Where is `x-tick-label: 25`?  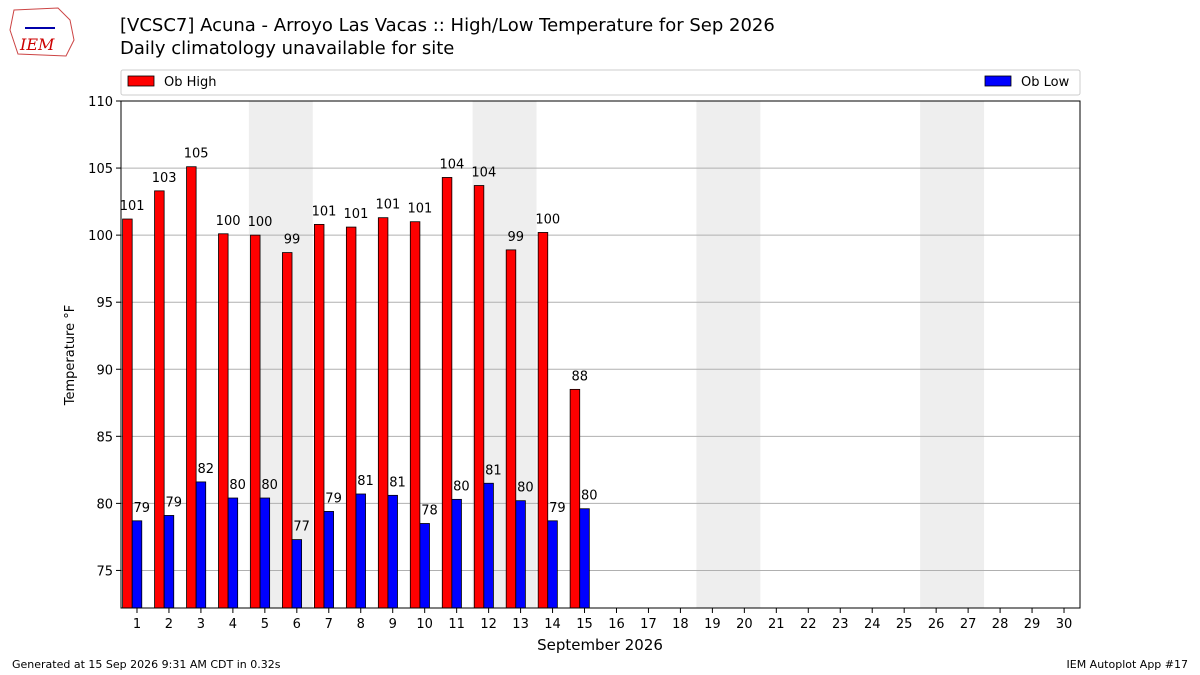 x-tick-label: 25 is located at coordinates (904, 624).